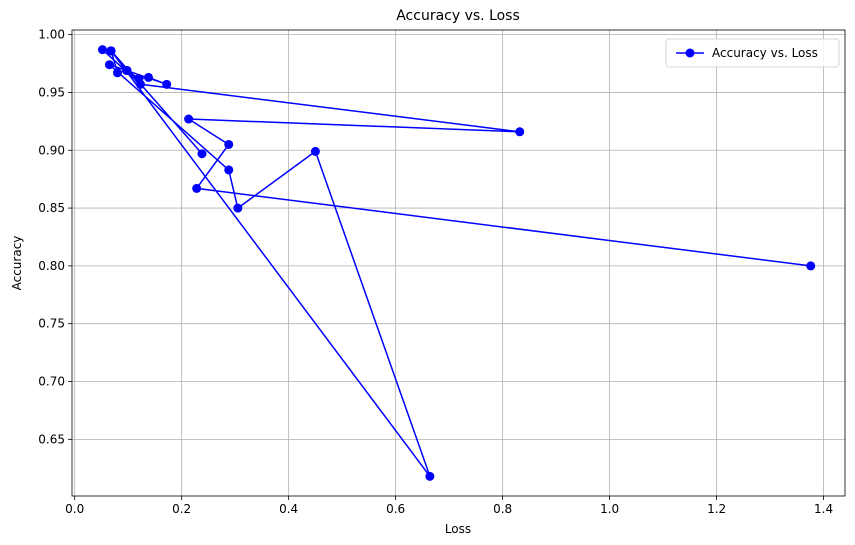  What do you see at coordinates (690, 53) in the screenshot?
I see `legend-marker-swatch` at bounding box center [690, 53].